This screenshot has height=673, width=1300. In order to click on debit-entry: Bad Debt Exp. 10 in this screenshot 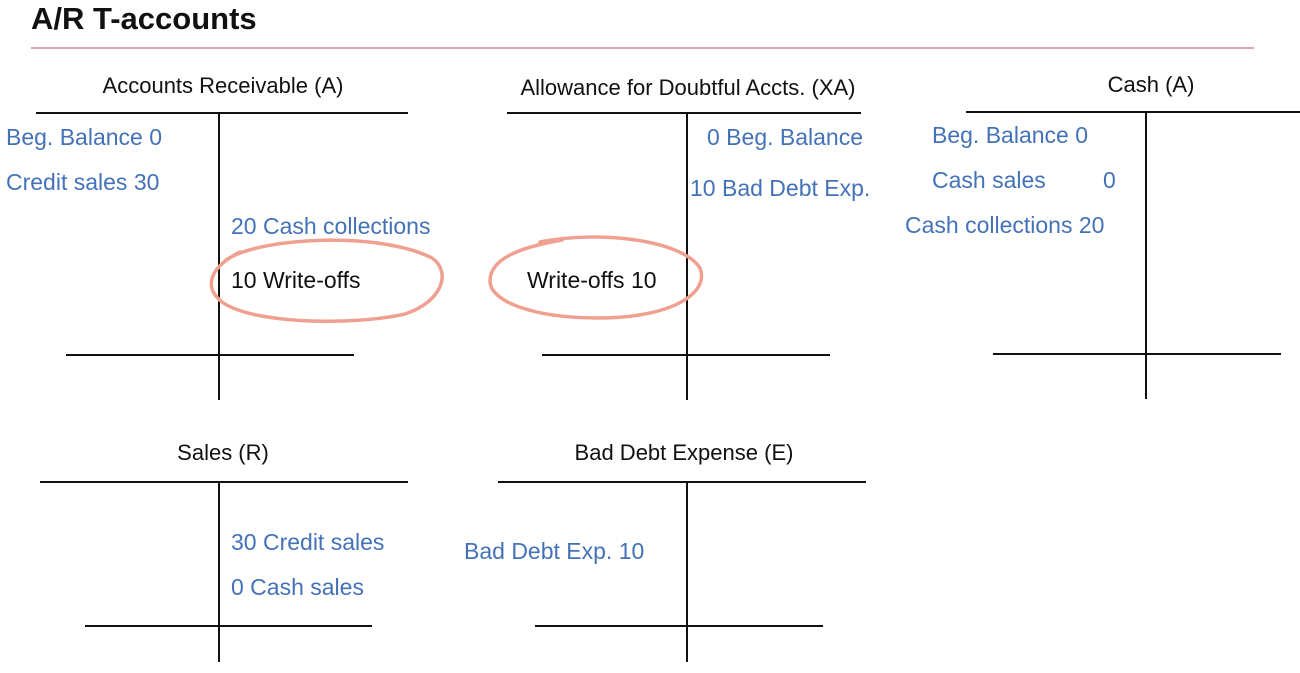, I will do `click(554, 551)`.